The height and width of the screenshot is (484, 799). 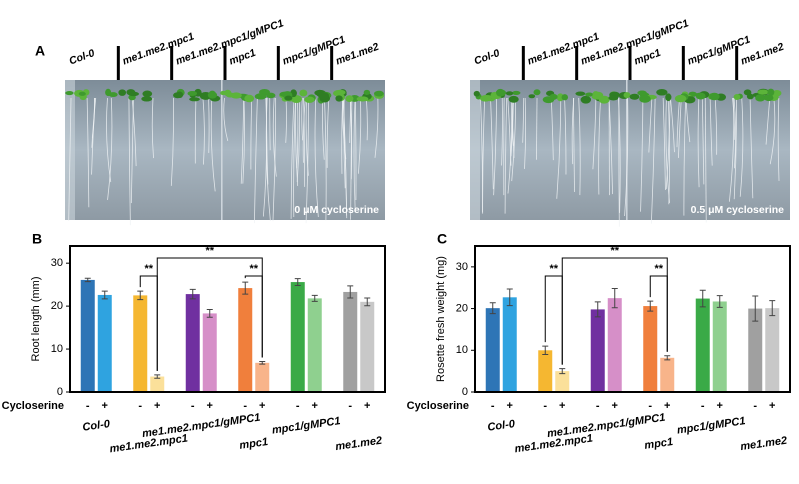 What do you see at coordinates (659, 444) in the screenshot?
I see `x-tick-label: mpc1` at bounding box center [659, 444].